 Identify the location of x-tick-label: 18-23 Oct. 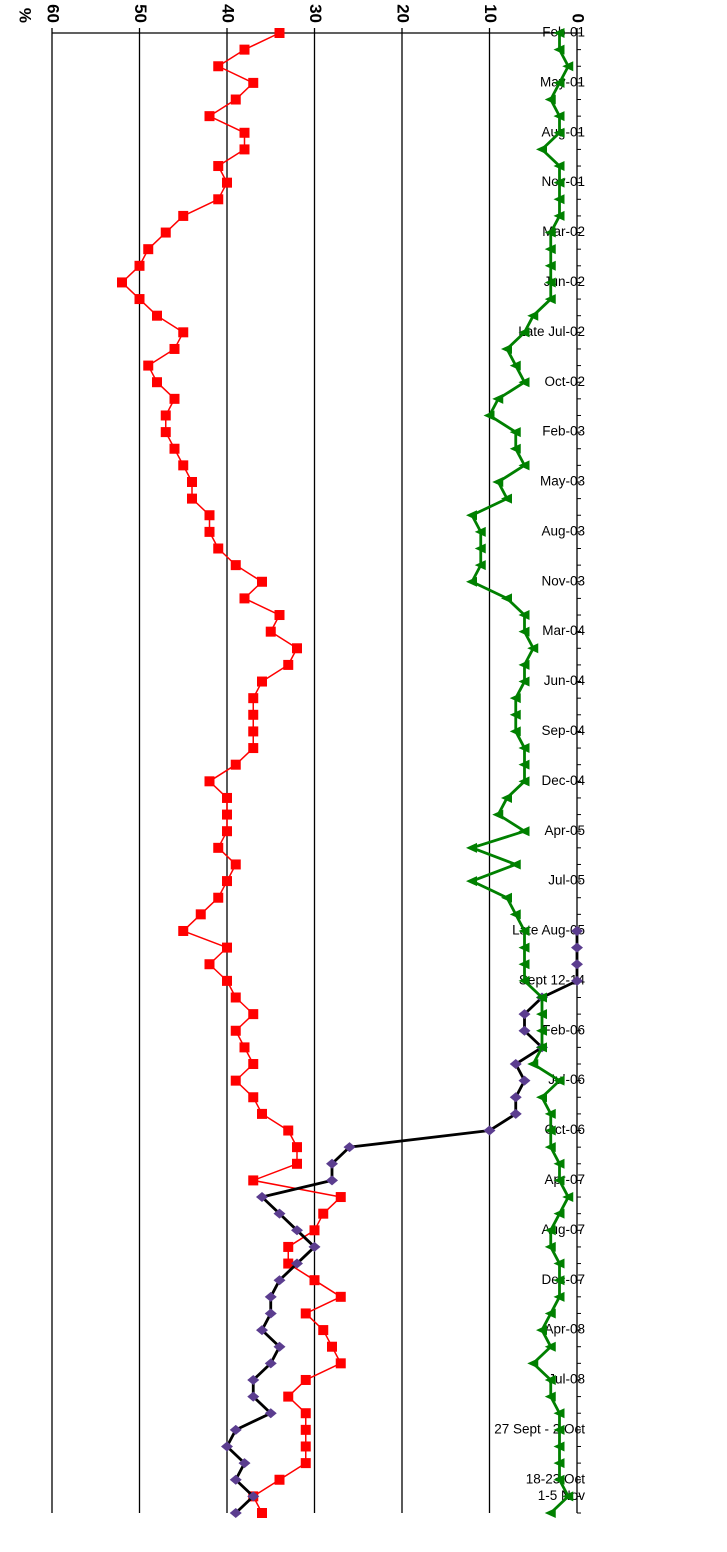
(556, 1478).